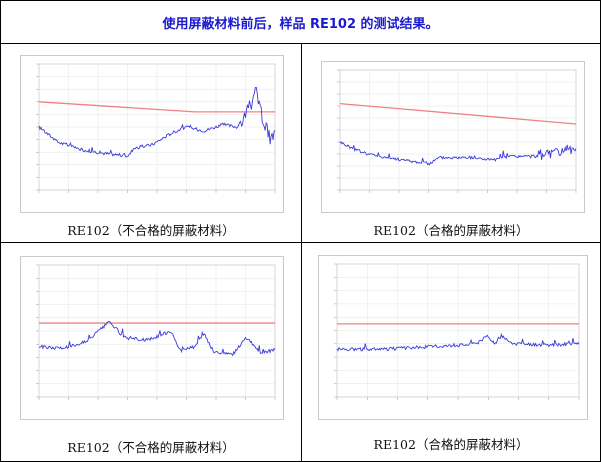 This screenshot has width=601, height=462. I want to click on caption-2: RE102（合格的屏蔽材料）, so click(451, 230).